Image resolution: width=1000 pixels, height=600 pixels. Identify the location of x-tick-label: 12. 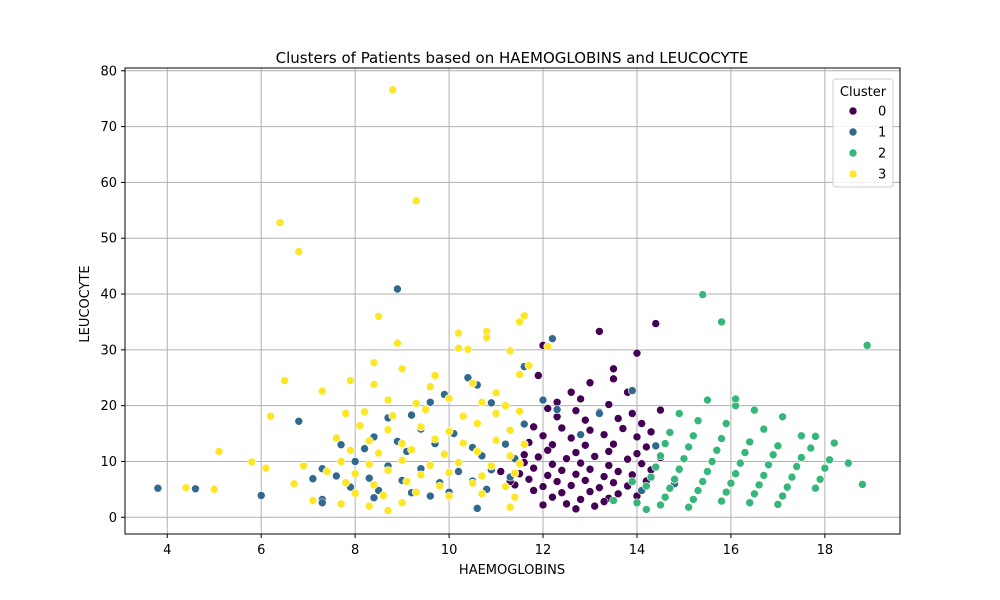
(543, 550).